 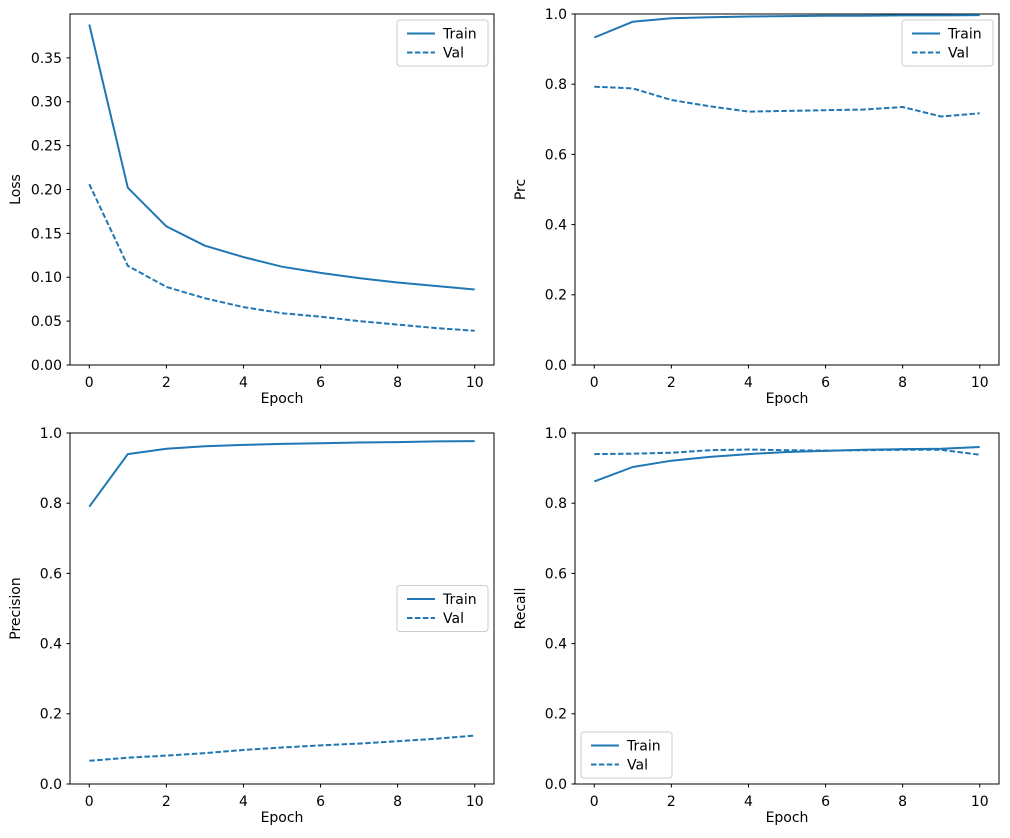 I want to click on y-tick-label: 0.35, so click(x=46, y=59).